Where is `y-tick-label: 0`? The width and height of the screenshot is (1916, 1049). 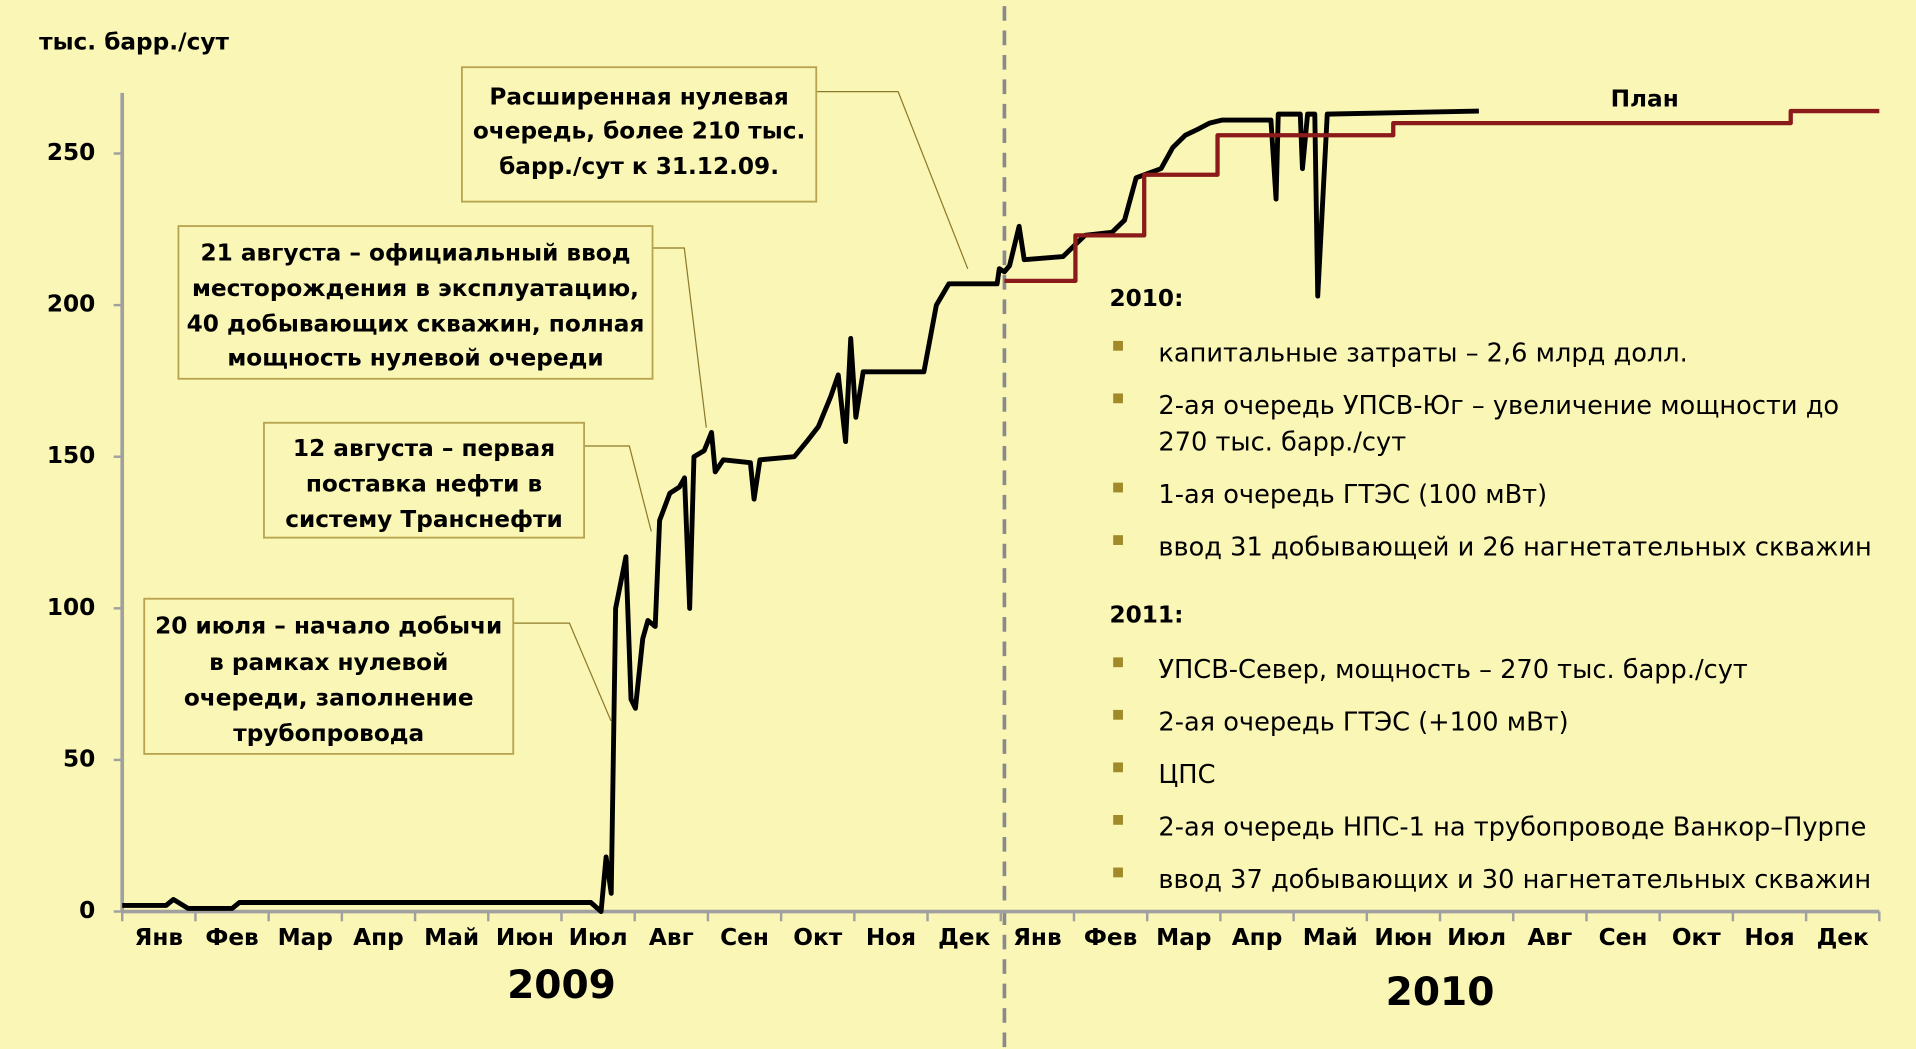 y-tick-label: 0 is located at coordinates (87, 910).